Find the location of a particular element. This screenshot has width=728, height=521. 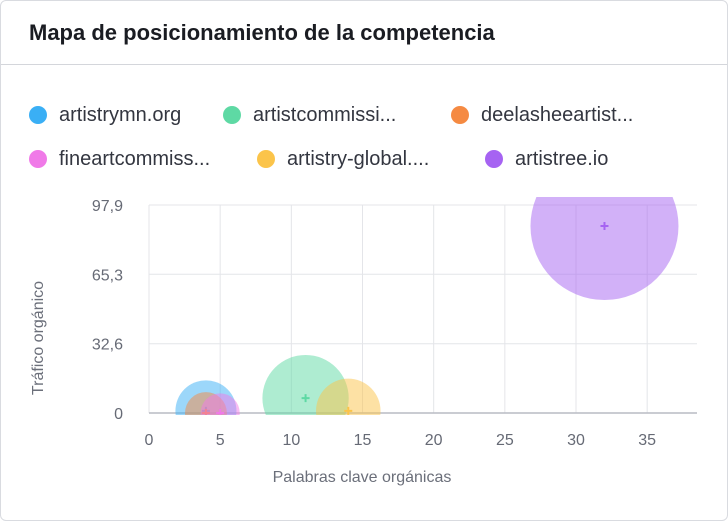

y-tick-label: 0 is located at coordinates (118, 414).